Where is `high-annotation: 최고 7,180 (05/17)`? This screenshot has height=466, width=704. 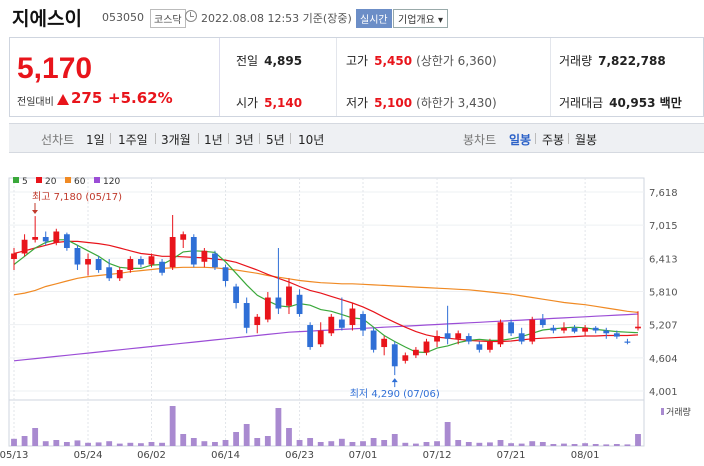
high-annotation: 최고 7,180 (05/17) is located at coordinates (77, 197).